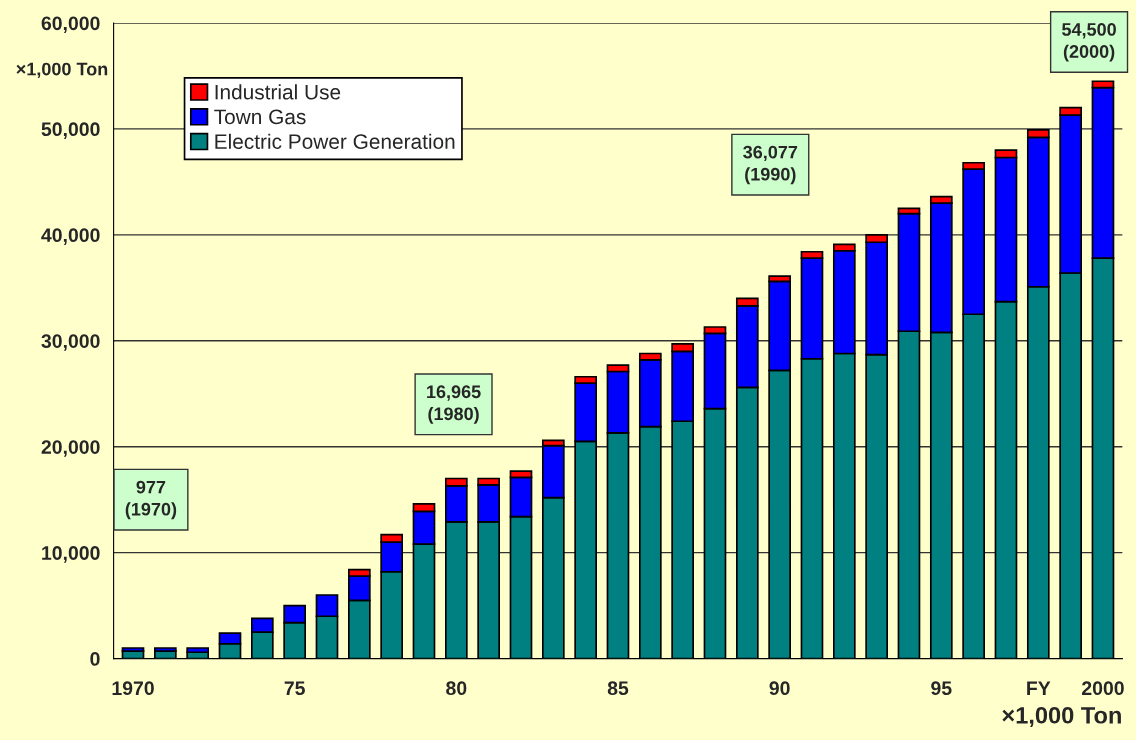 This screenshot has height=740, width=1136. I want to click on x-tick-label: 75, so click(294, 688).